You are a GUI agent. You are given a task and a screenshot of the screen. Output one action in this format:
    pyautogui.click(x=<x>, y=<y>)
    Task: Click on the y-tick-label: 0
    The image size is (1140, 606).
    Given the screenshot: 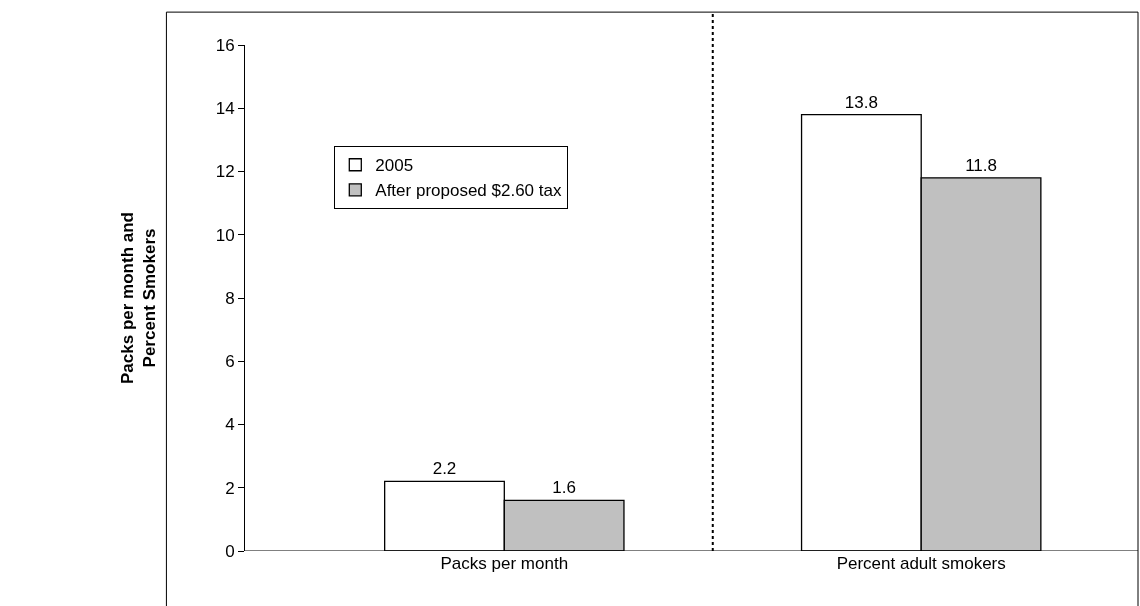 What is the action you would take?
    pyautogui.click(x=230, y=551)
    